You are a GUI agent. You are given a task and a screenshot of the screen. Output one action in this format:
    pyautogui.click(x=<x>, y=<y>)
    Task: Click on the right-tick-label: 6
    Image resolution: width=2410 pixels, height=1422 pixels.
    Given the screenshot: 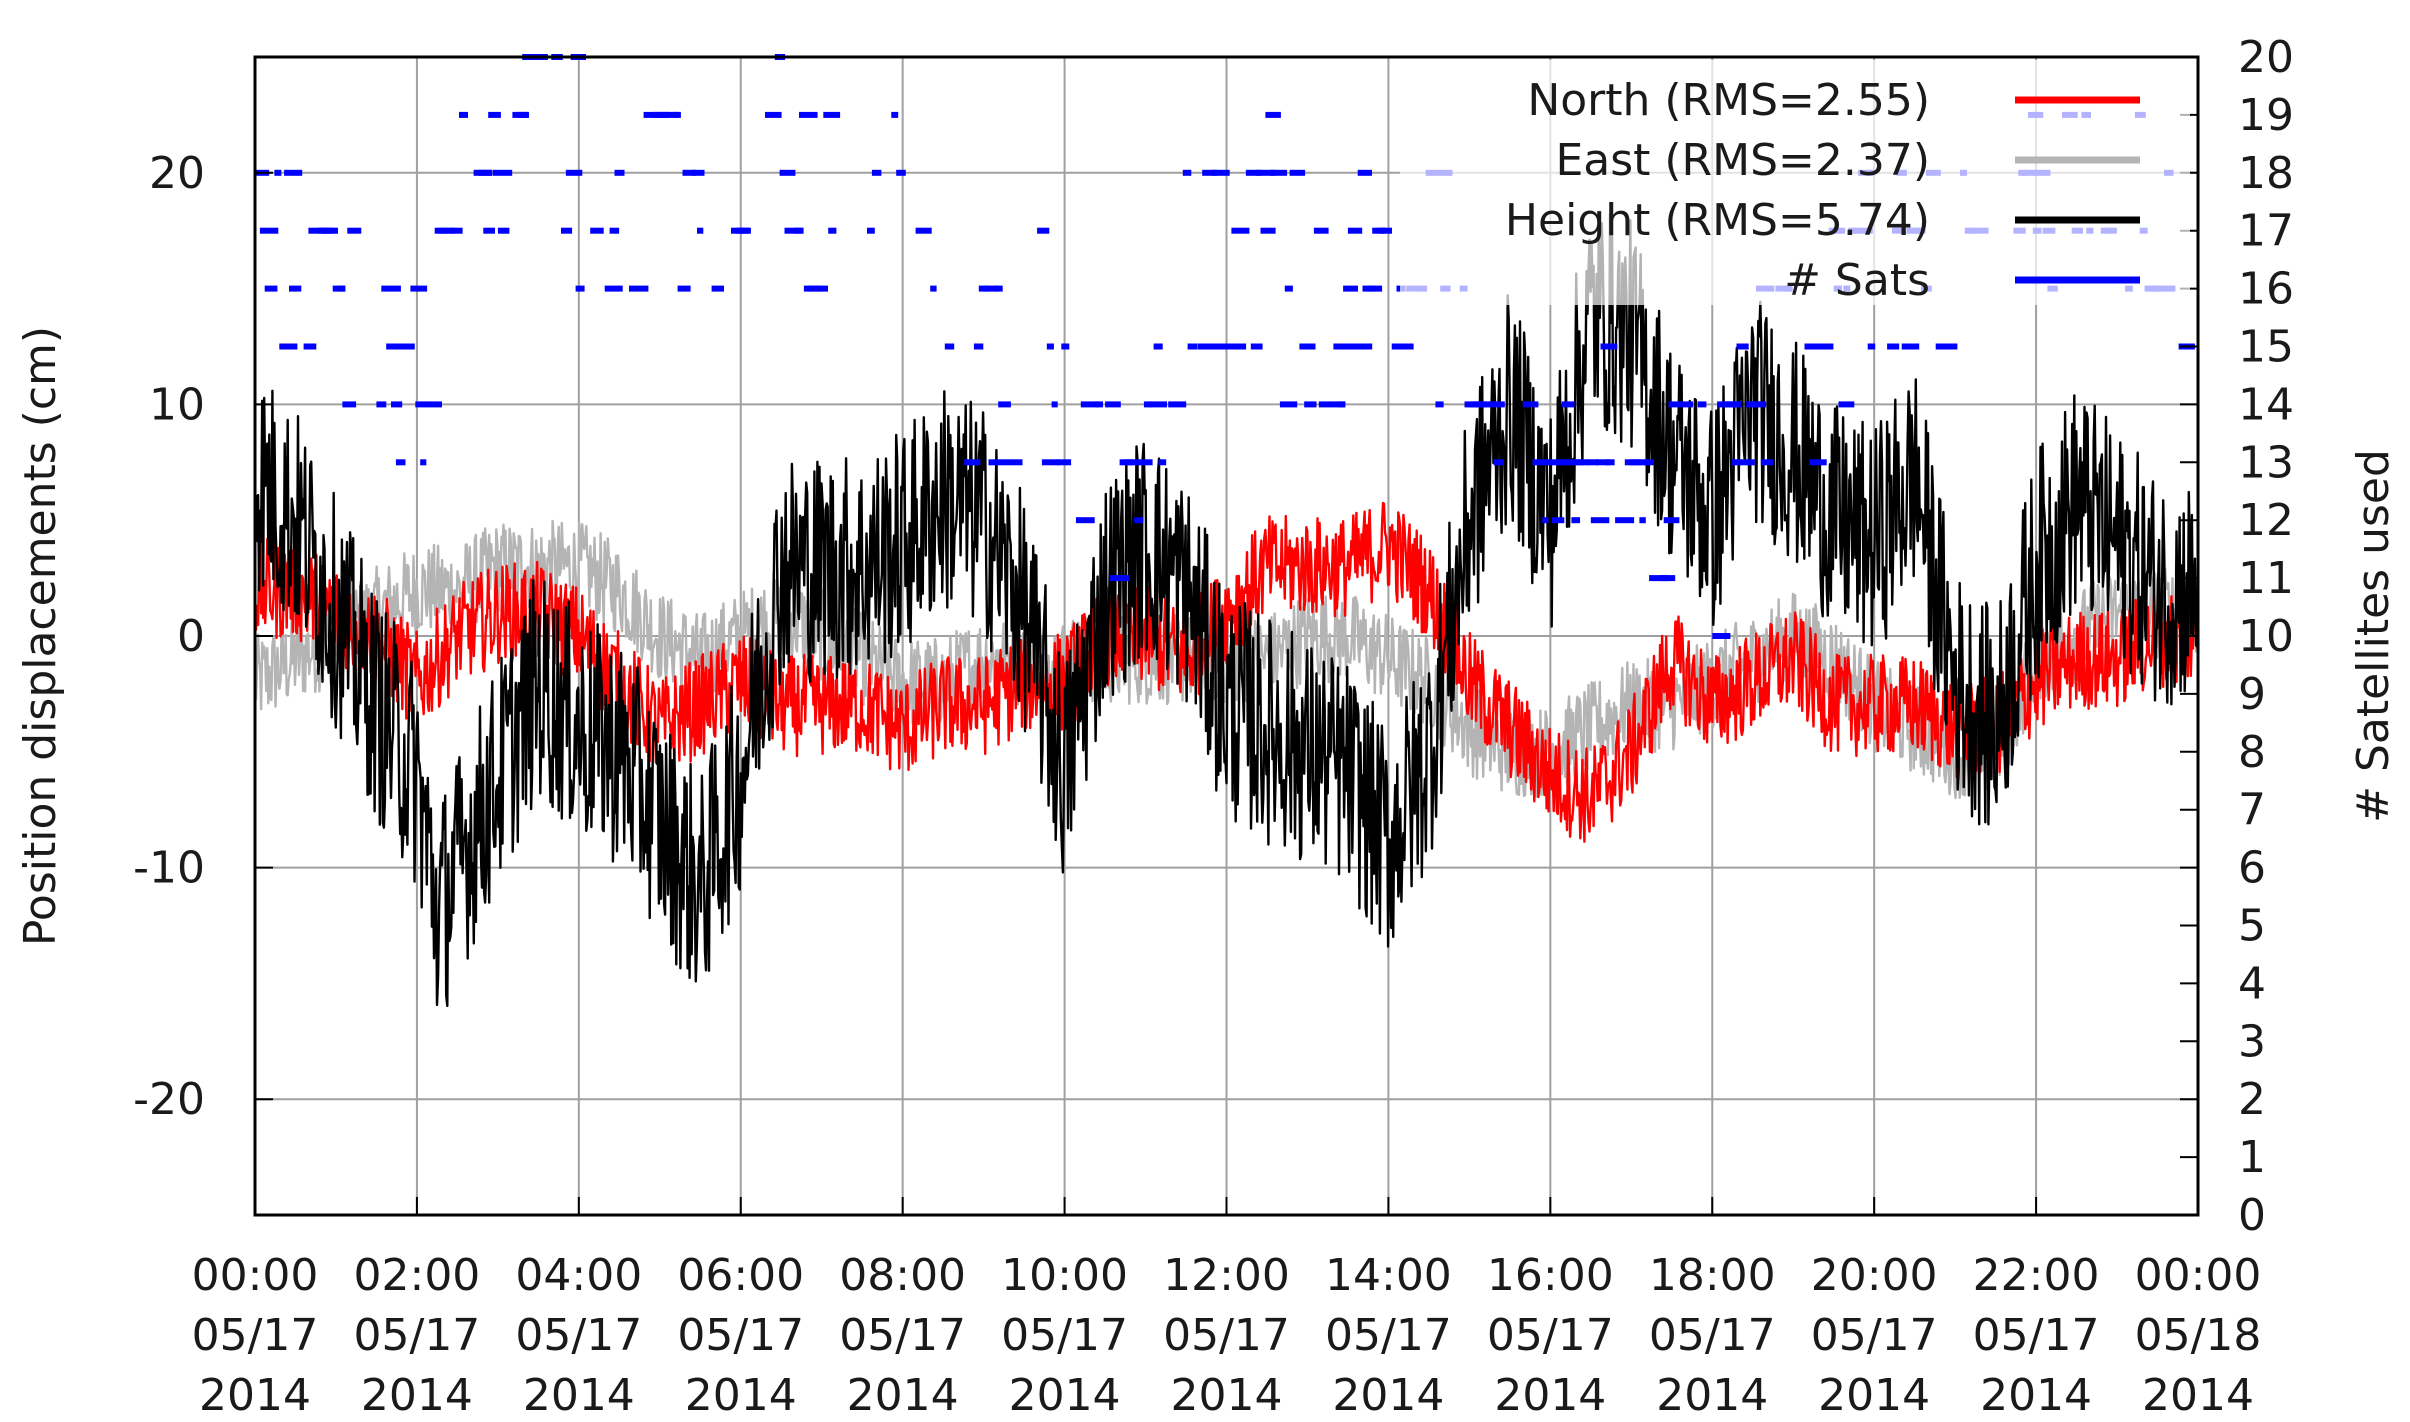 What is the action you would take?
    pyautogui.click(x=2252, y=868)
    